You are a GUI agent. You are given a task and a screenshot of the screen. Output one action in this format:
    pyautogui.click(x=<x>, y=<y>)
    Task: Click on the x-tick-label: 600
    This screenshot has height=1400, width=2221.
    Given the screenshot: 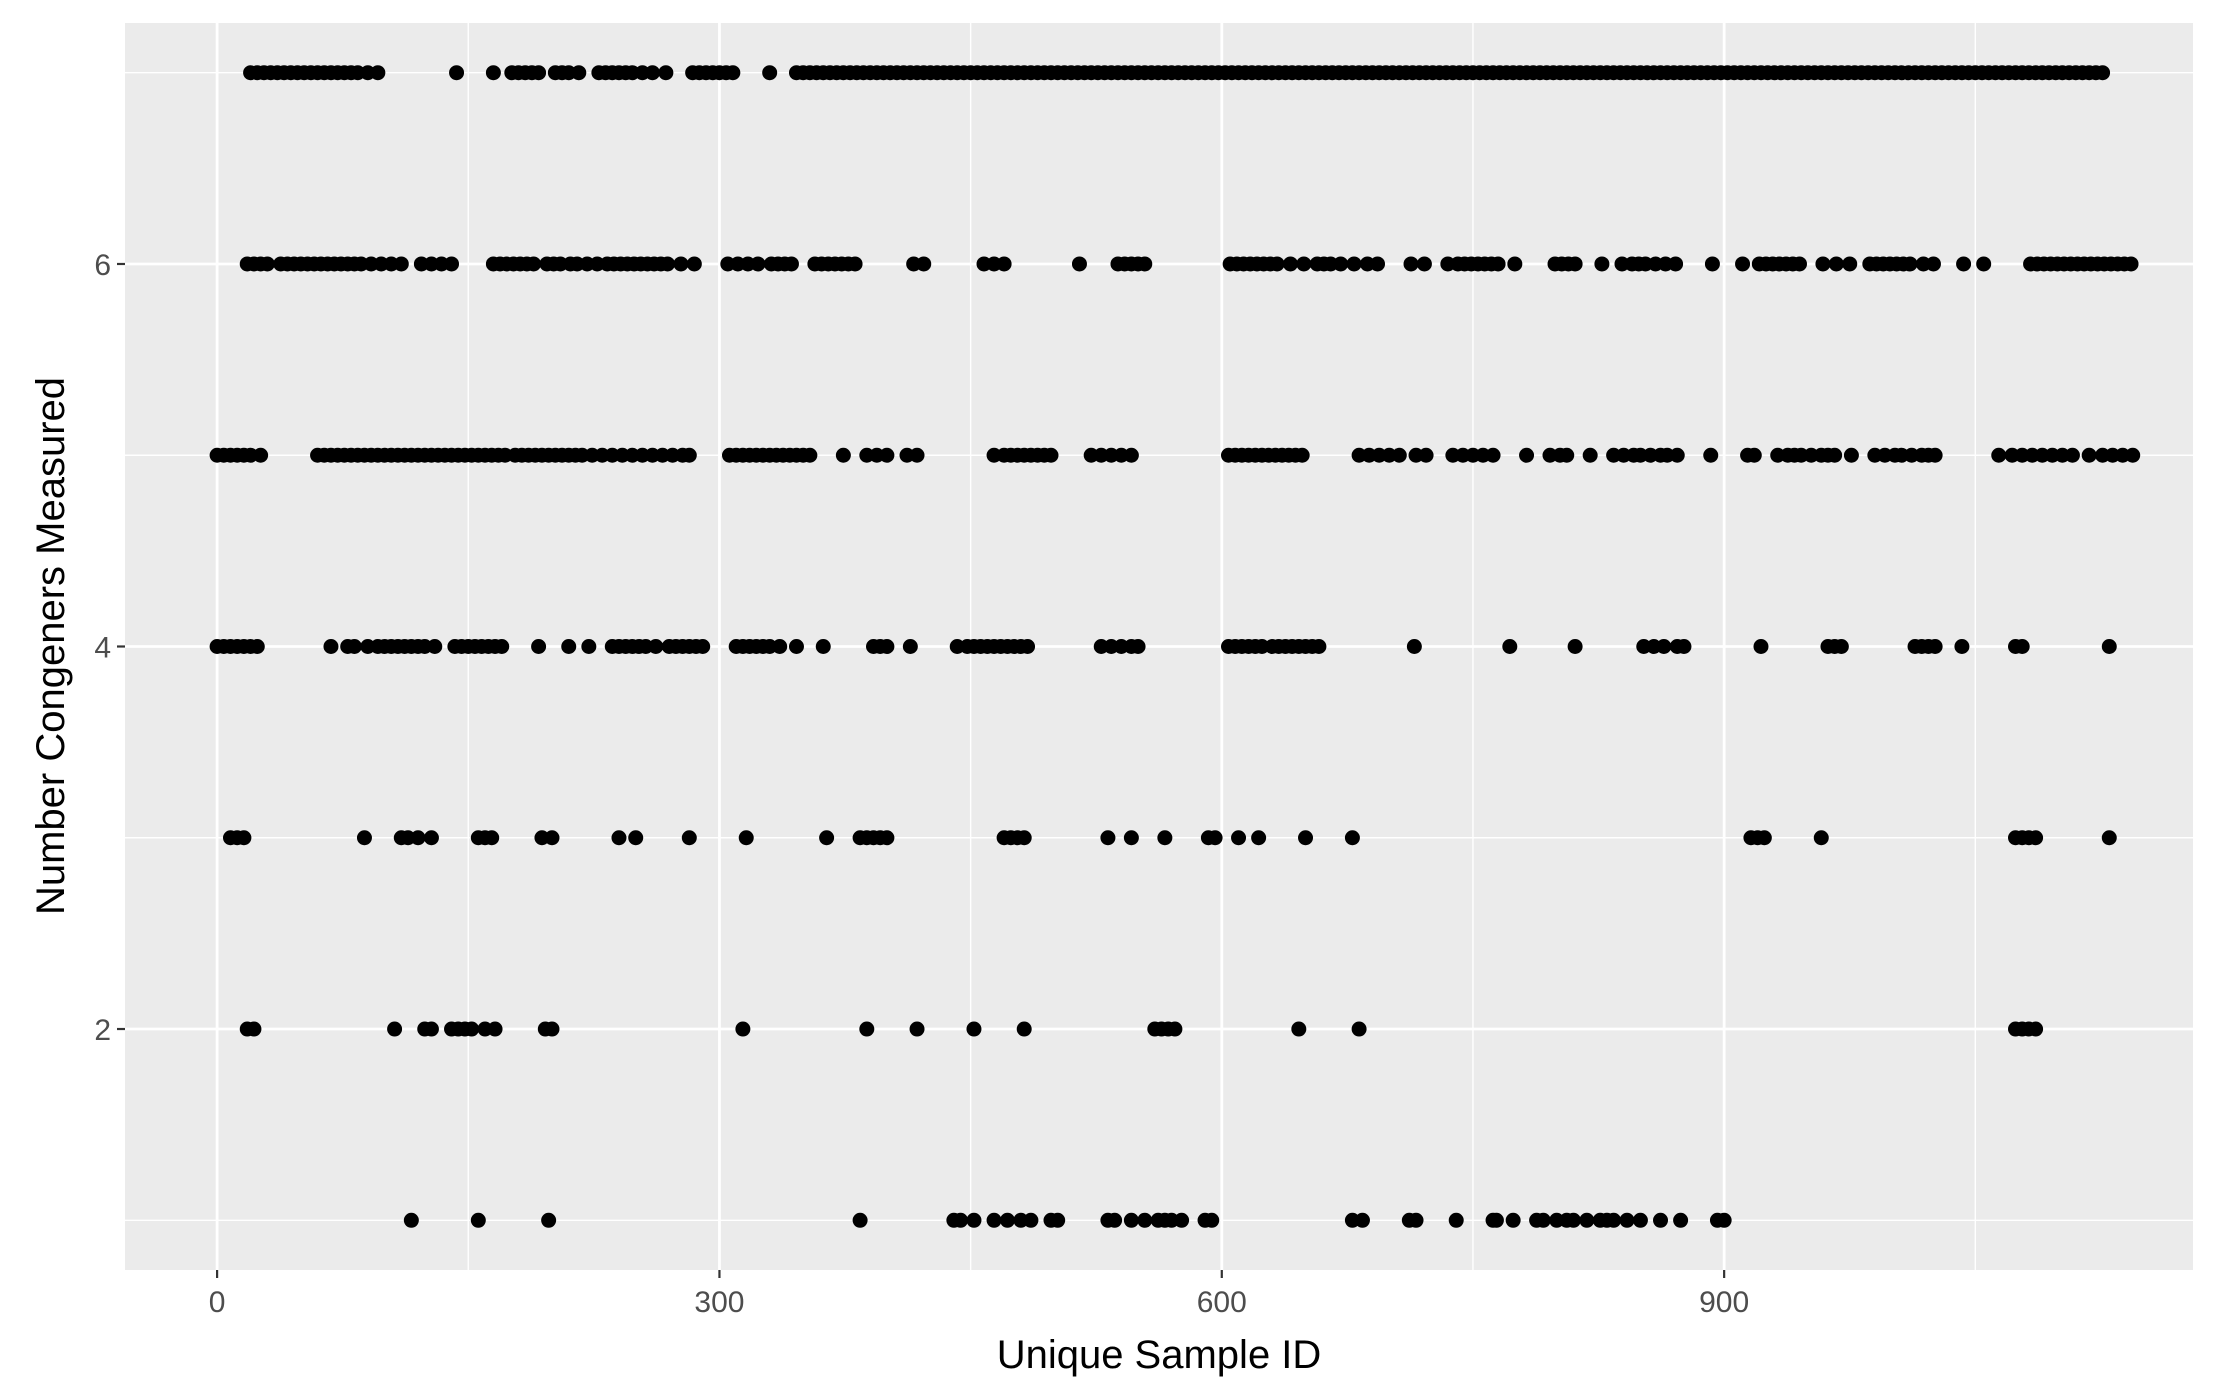 What is the action you would take?
    pyautogui.click(x=1222, y=1302)
    